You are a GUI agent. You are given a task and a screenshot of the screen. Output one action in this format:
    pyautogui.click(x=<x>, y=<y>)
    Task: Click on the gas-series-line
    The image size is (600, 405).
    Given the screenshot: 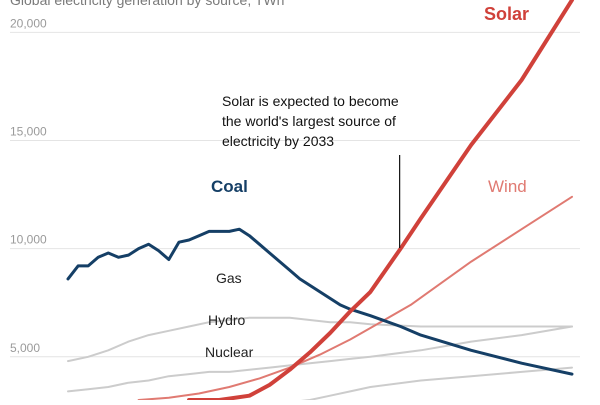 What is the action you would take?
    pyautogui.click(x=320, y=339)
    